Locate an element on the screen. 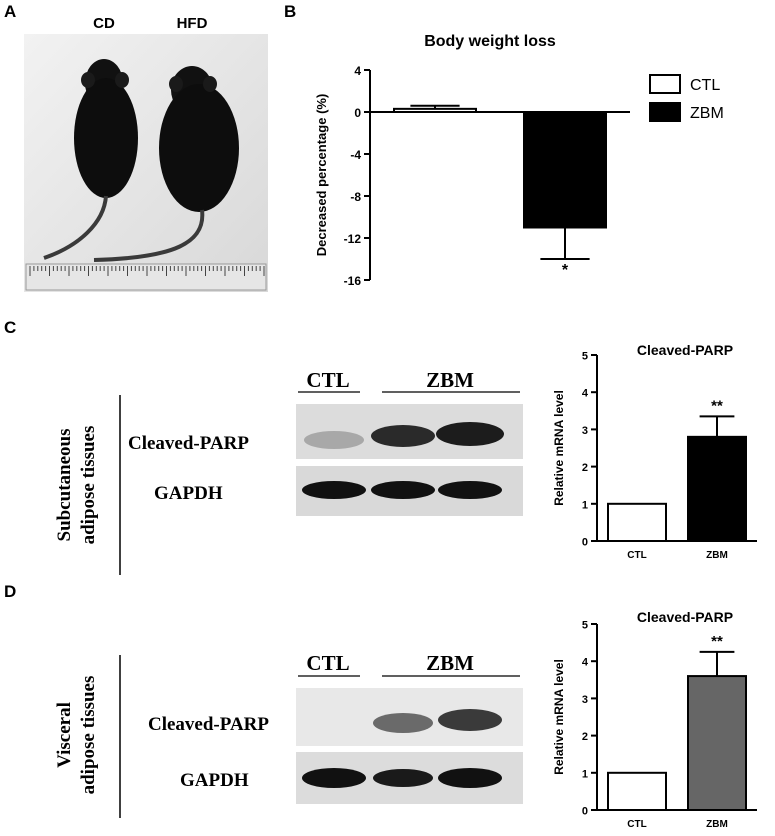 Image resolution: width=775 pixels, height=836 pixels. blot-d-group-ctl: CTL is located at coordinates (327, 663).